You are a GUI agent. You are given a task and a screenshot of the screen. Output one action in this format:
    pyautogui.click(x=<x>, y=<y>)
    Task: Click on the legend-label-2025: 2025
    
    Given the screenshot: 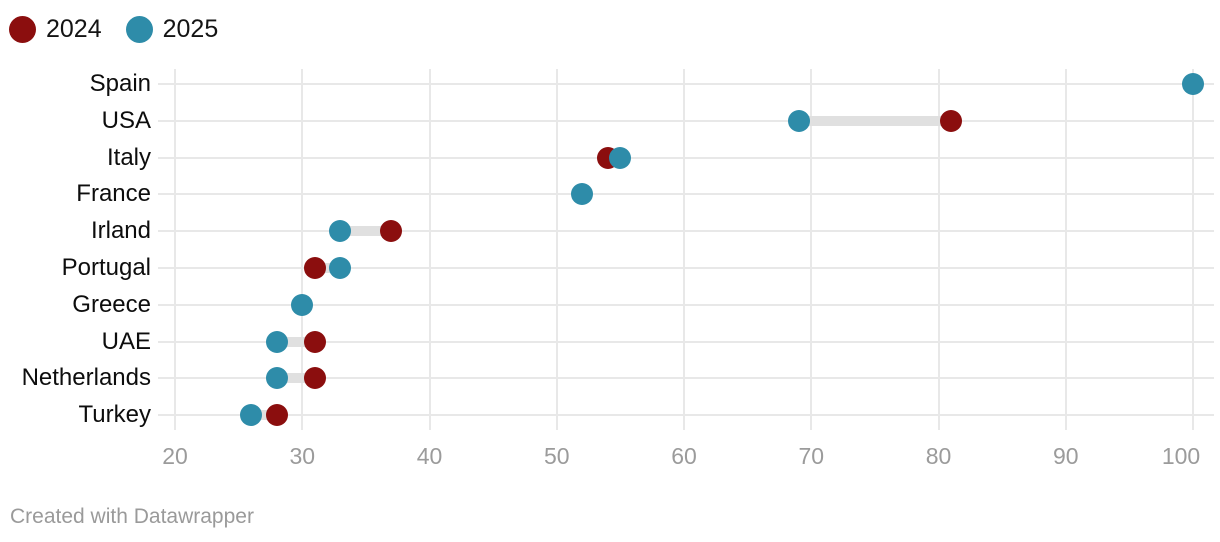 What is the action you would take?
    pyautogui.click(x=190, y=29)
    